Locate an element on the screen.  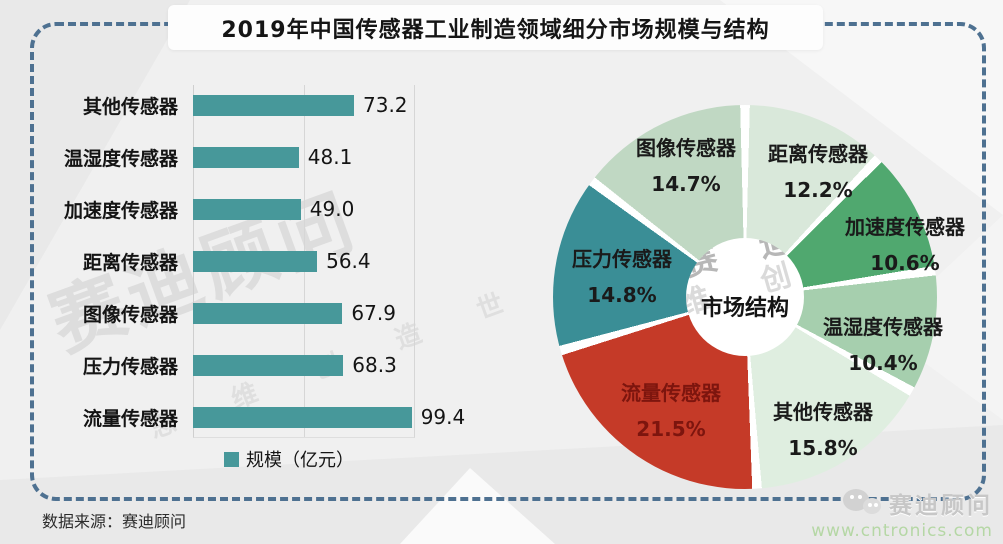
bar-category-label: 温湿度传感器 is located at coordinates (120, 158).